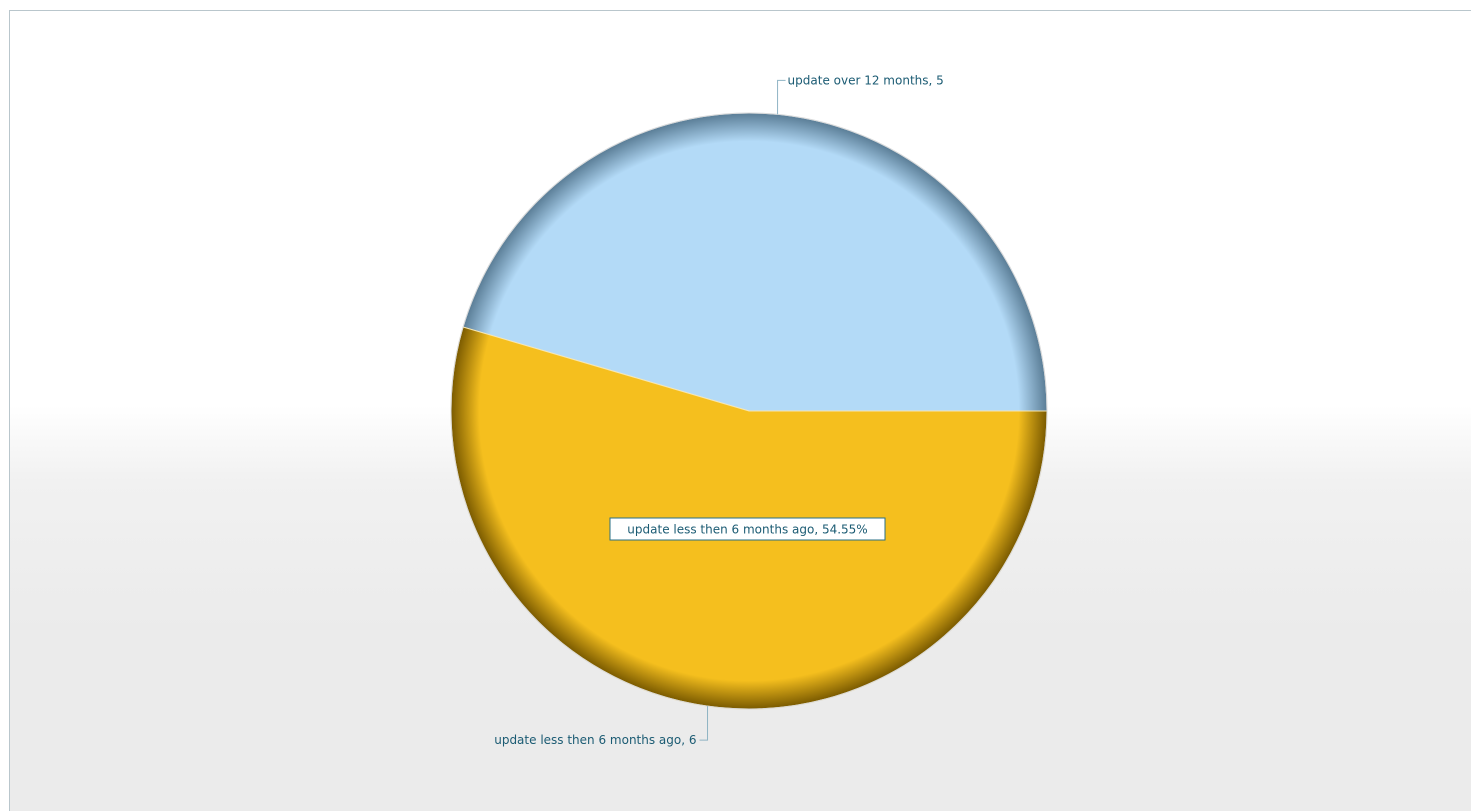  Describe the element at coordinates (860, 94) in the screenshot. I see `data-label-0: update over 12 months, 5` at that location.